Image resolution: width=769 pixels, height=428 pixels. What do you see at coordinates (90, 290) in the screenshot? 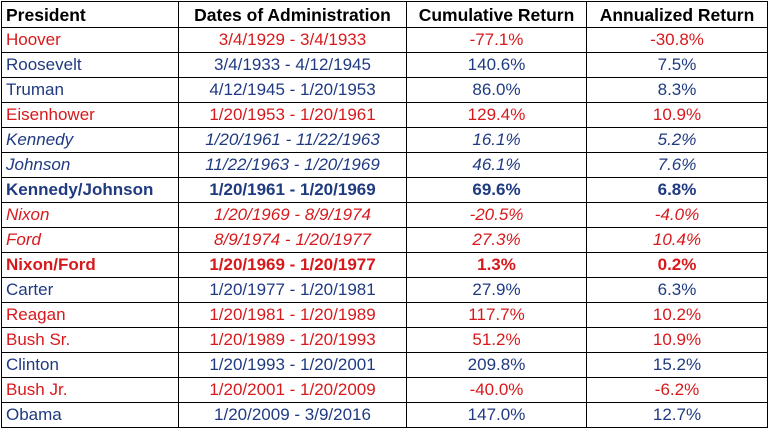
I see `president-cell: Carter` at bounding box center [90, 290].